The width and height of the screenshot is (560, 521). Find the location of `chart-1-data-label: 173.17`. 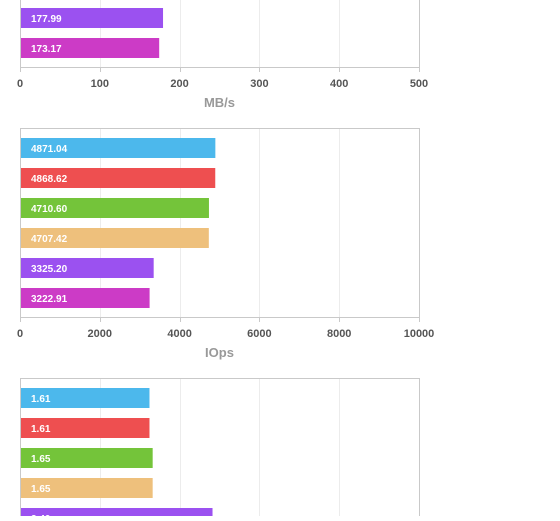

chart-1-data-label: 173.17 is located at coordinates (46, 49).